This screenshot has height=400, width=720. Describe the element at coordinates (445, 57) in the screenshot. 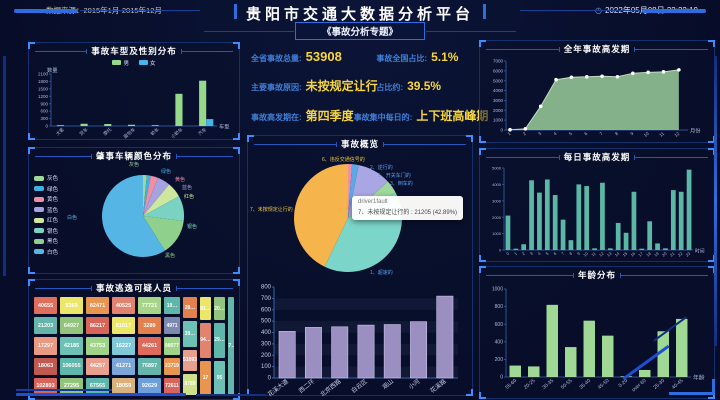

I see `stat-value: 5.1%` at that location.